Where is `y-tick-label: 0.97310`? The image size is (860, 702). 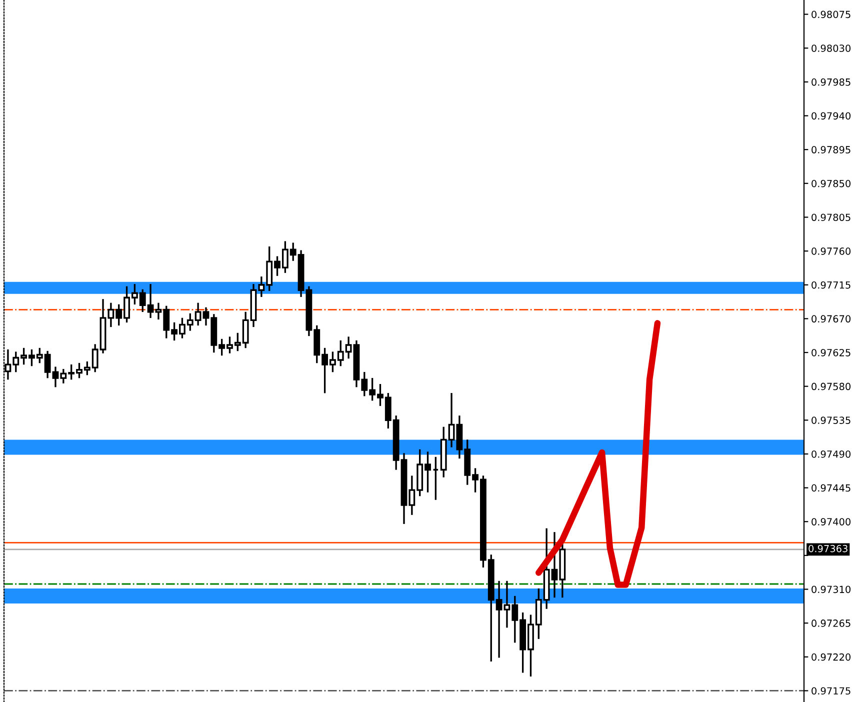 y-tick-label: 0.97310 is located at coordinates (831, 590).